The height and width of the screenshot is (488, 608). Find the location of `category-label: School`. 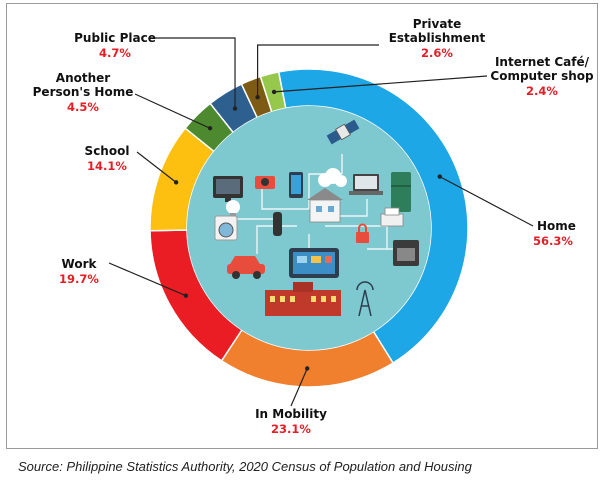

category-label: School is located at coordinates (107, 151).